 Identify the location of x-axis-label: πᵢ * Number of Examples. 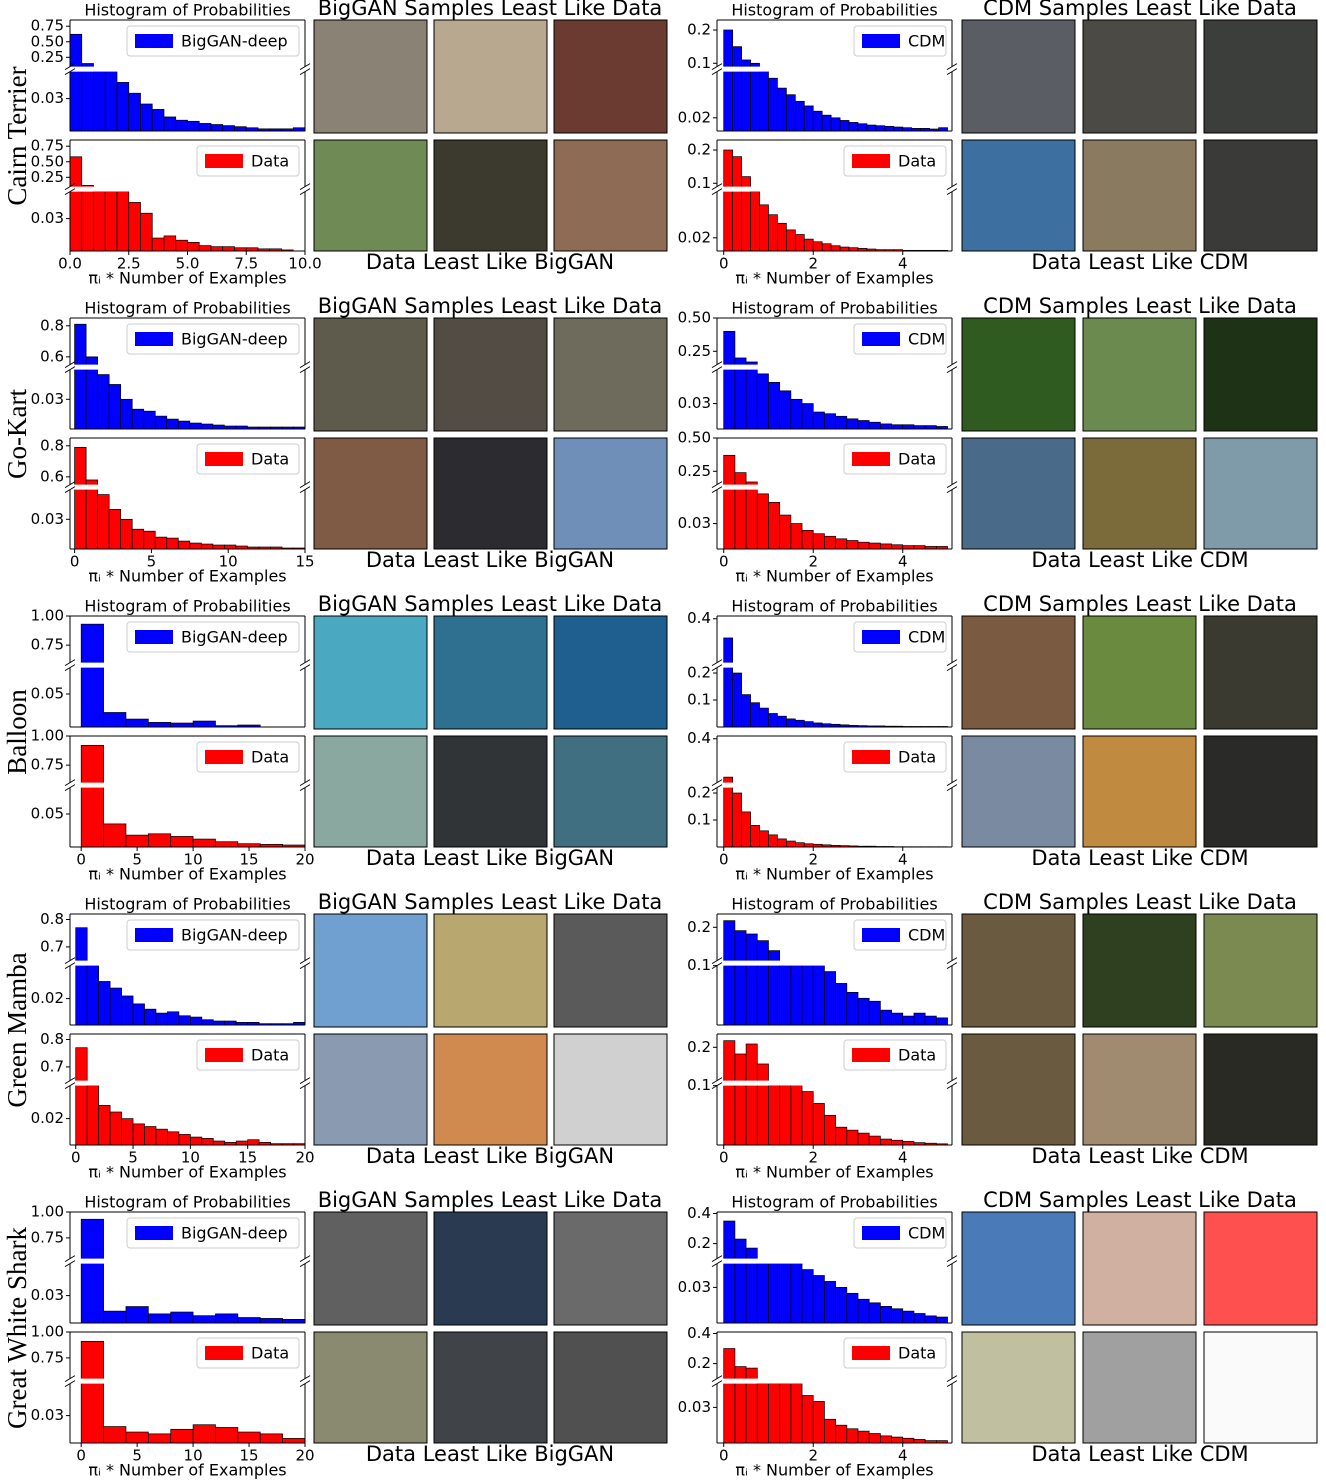
(187, 1172).